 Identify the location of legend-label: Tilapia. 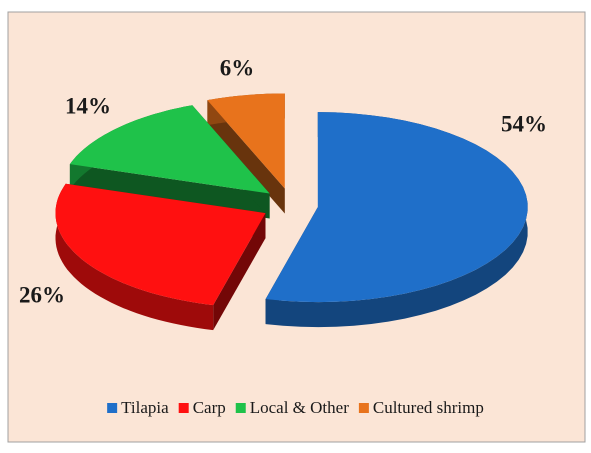
(145, 407).